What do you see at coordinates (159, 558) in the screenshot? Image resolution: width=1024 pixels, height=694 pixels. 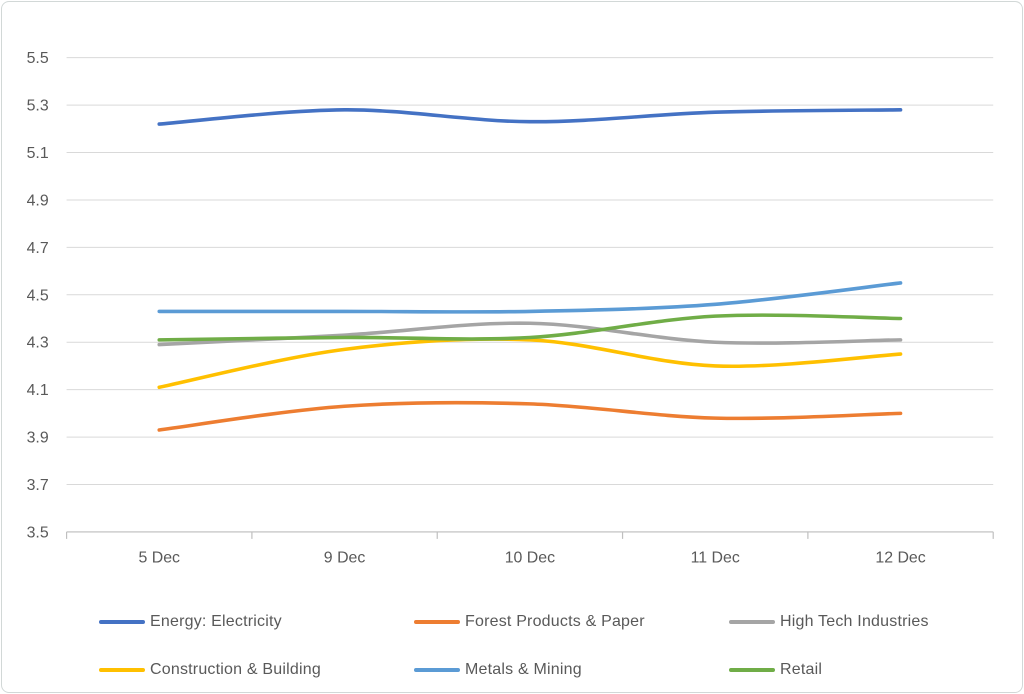 I see `x-axis-label-5-dec: 5 Dec` at bounding box center [159, 558].